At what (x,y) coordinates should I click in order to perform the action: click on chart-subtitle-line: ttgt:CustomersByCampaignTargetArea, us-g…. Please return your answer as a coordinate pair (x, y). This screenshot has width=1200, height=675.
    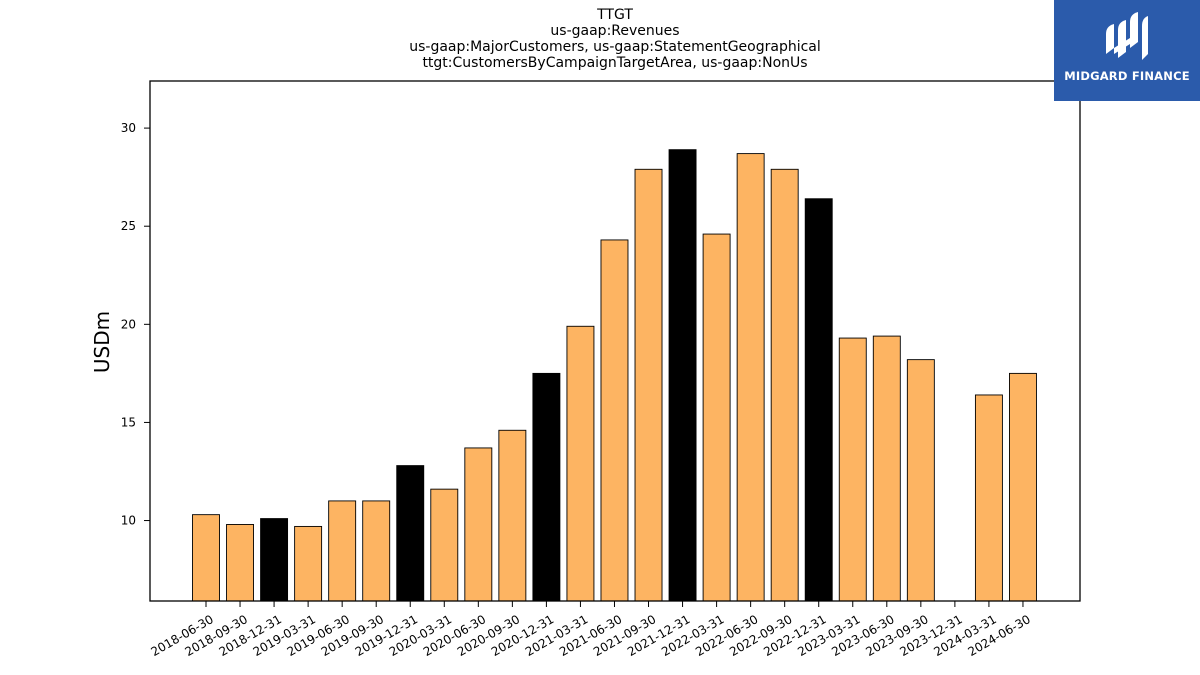
    Looking at the image, I should click on (615, 63).